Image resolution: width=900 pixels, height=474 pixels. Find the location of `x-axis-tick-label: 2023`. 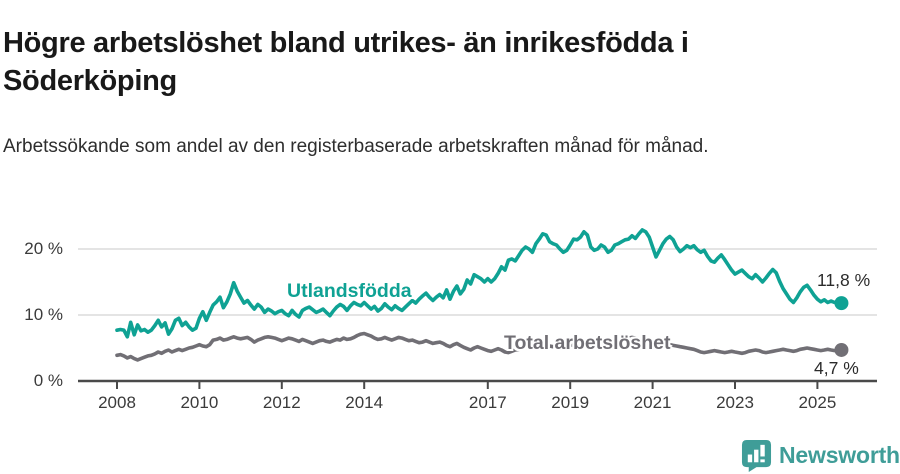

x-axis-tick-label: 2023 is located at coordinates (735, 402).